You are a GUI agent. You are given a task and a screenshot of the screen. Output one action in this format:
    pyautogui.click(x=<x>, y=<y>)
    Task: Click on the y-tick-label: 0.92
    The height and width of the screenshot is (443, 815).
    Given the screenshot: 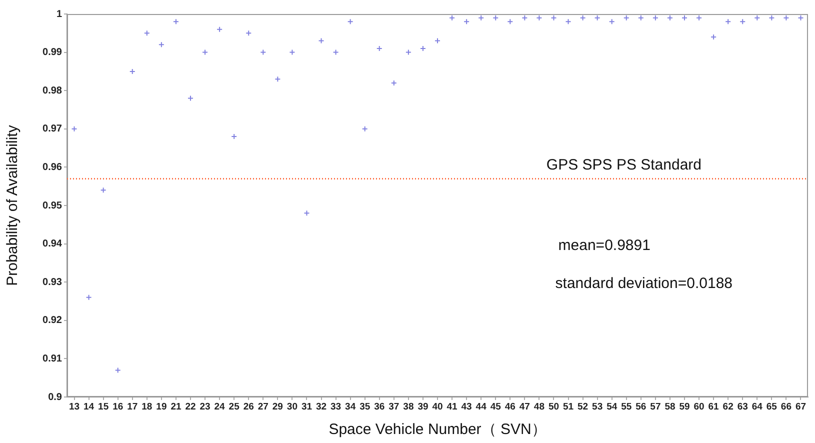 What is the action you would take?
    pyautogui.click(x=52, y=320)
    